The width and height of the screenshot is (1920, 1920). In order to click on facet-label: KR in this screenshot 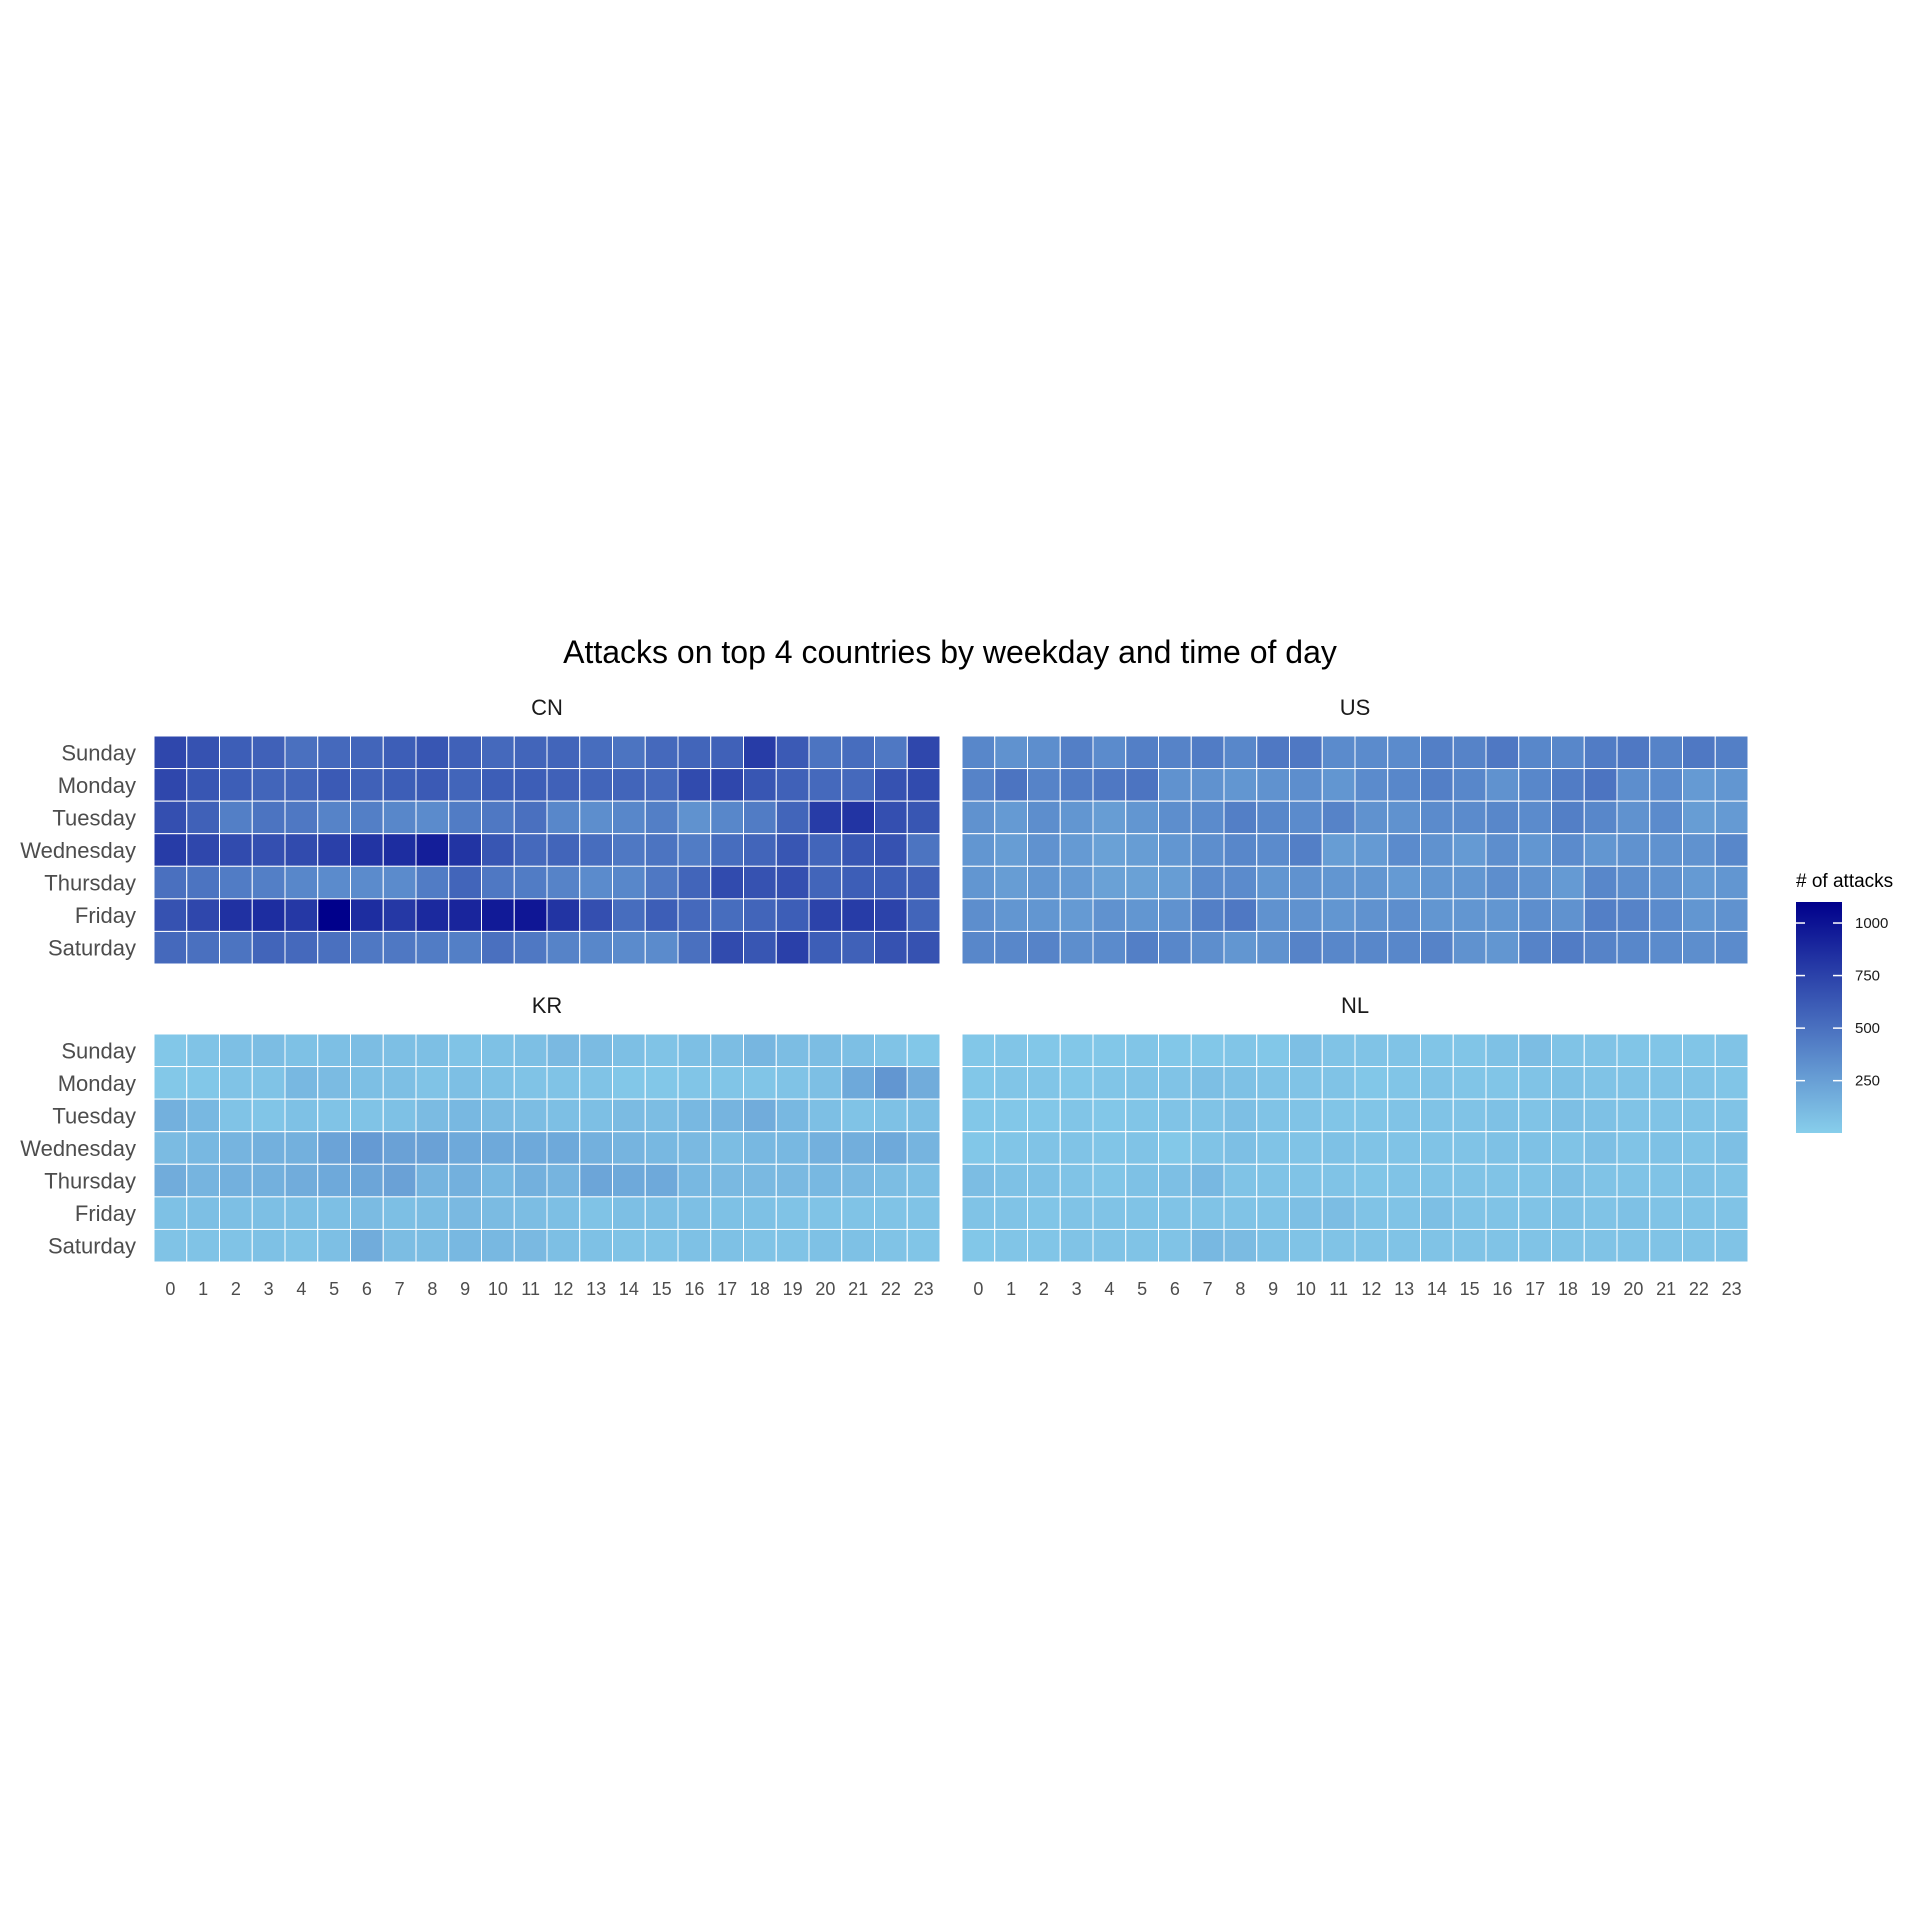, I will do `click(547, 1005)`.